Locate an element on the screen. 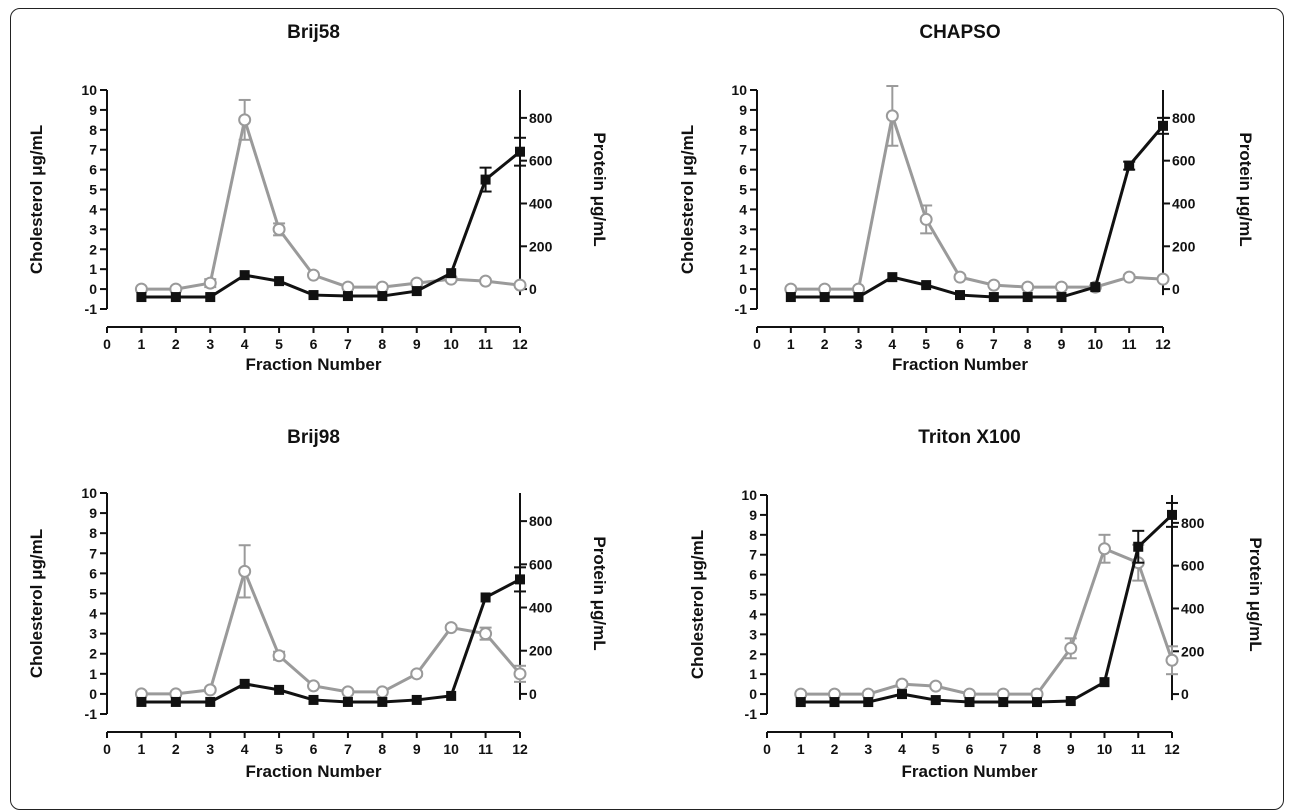 Image resolution: width=1290 pixels, height=810 pixels. y-tick-label-right: 0 is located at coordinates (1176, 289).